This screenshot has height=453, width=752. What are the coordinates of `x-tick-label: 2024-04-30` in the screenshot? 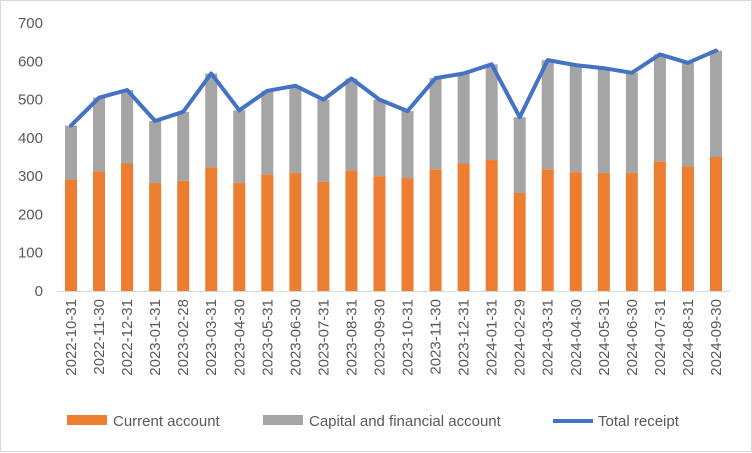 It's located at (576, 337).